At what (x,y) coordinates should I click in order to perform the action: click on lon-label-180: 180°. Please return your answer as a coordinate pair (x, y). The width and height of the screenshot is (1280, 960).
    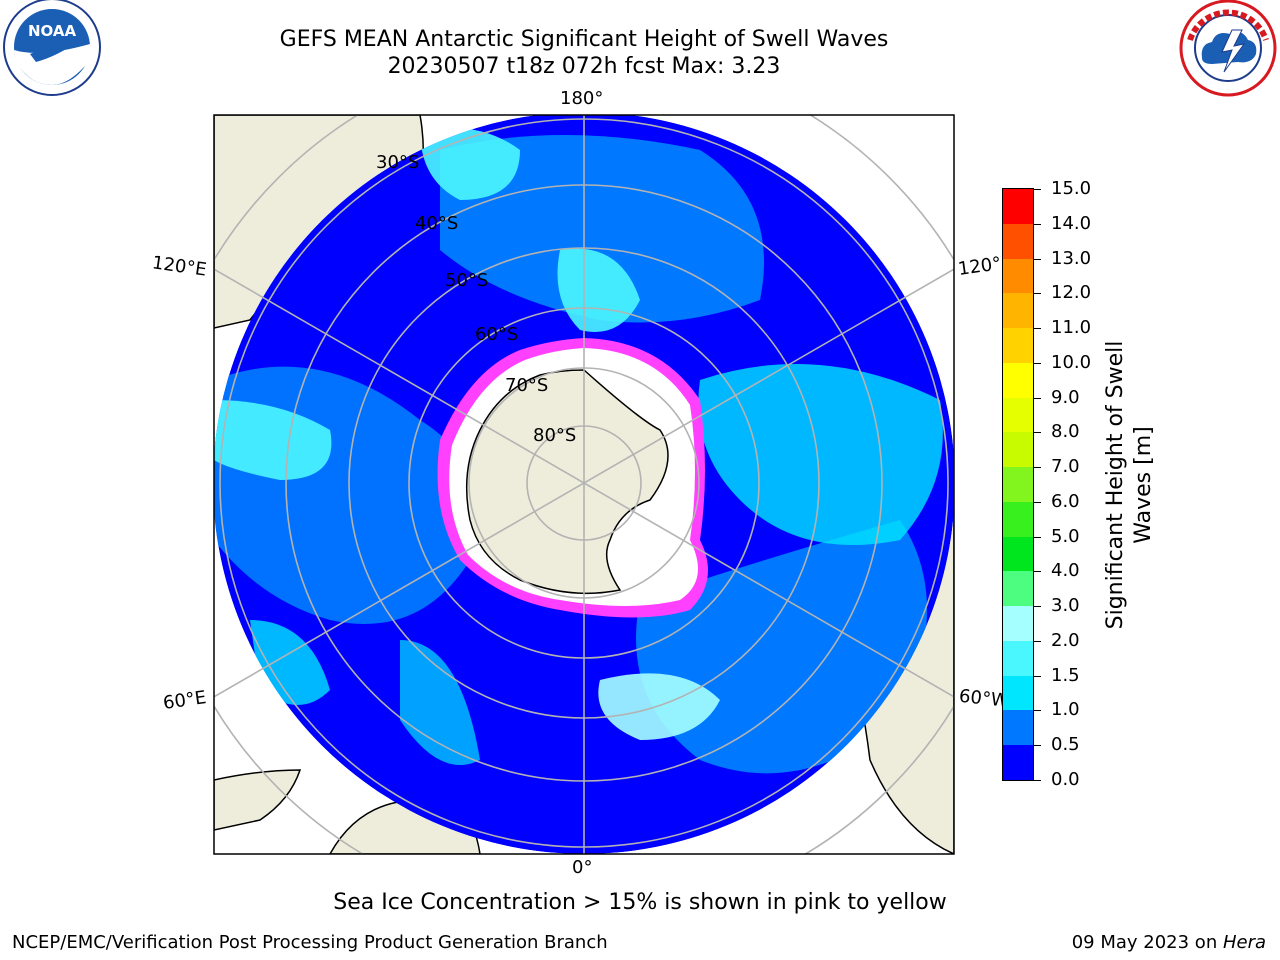
    Looking at the image, I should click on (582, 98).